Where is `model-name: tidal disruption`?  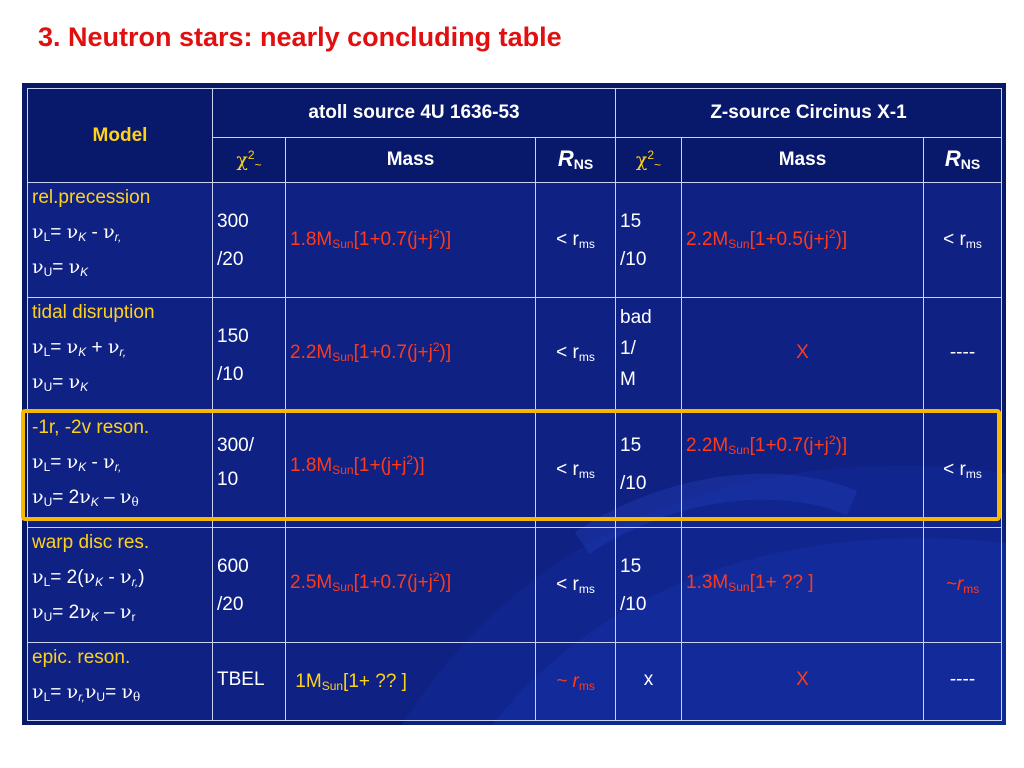
model-name: tidal disruption is located at coordinates (93, 312).